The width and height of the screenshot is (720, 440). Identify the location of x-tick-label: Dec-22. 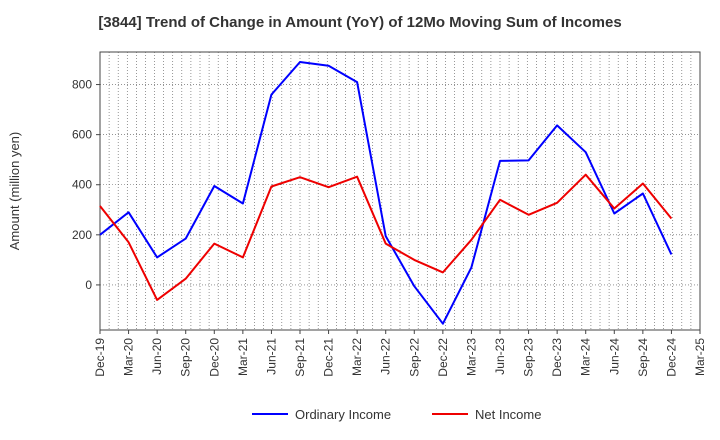
(443, 357).